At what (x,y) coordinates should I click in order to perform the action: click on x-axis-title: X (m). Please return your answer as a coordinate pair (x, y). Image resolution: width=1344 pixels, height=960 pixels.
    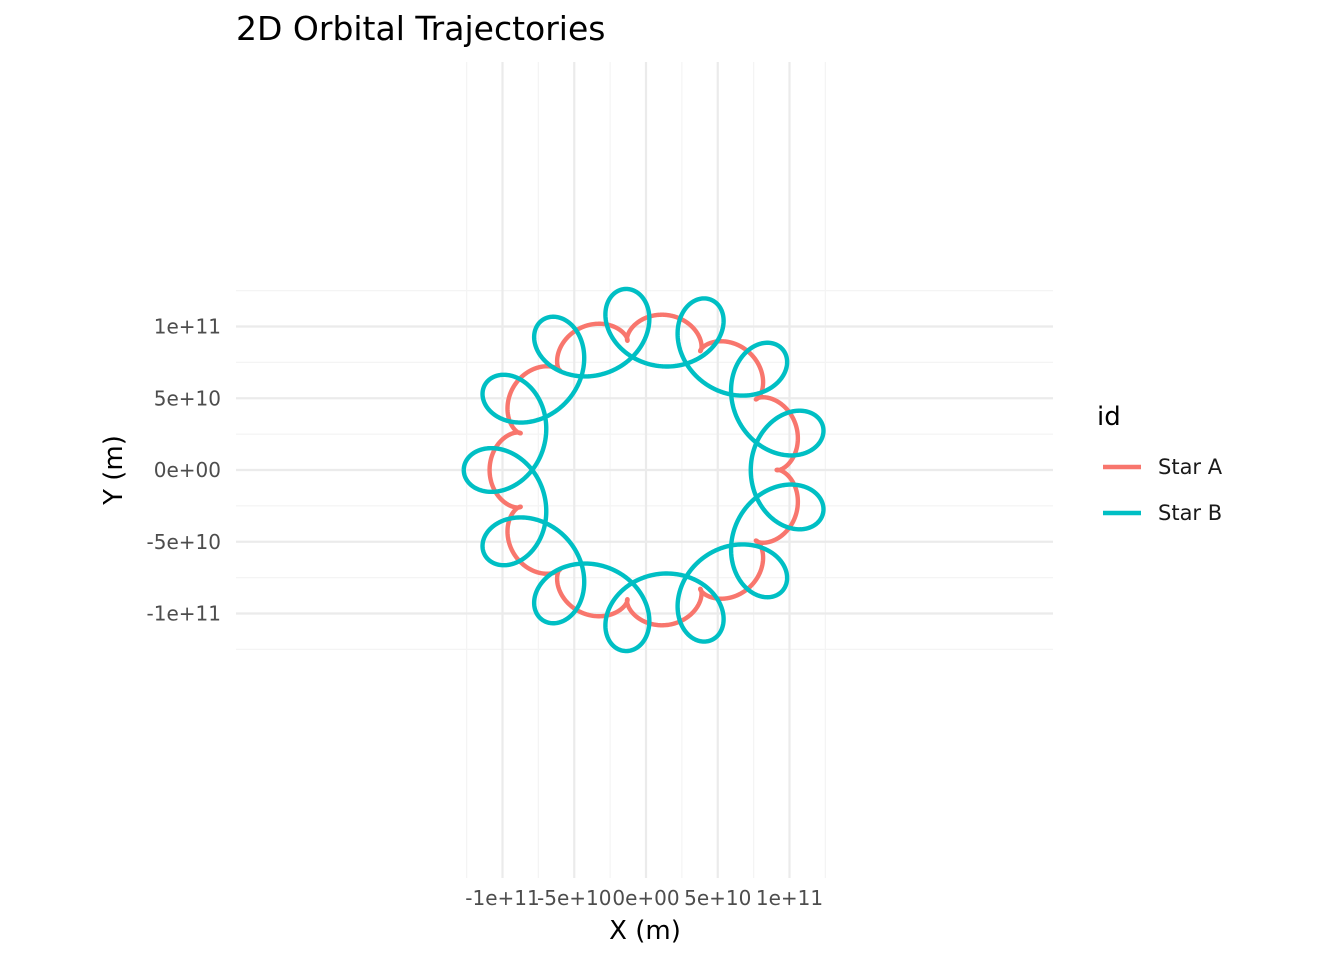
    Looking at the image, I should click on (645, 931).